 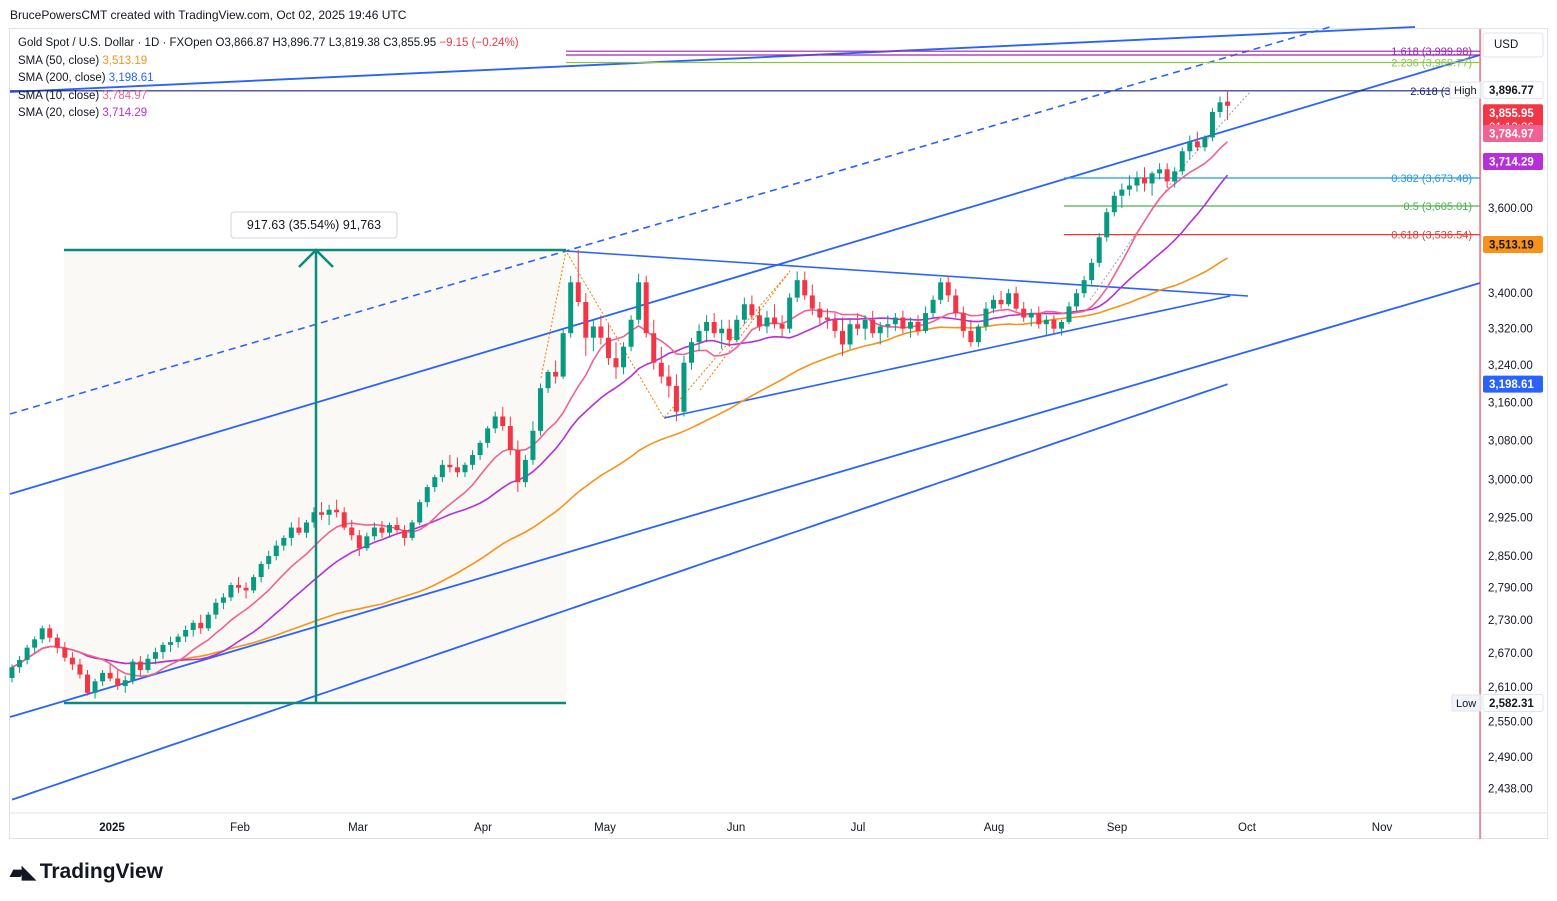 What do you see at coordinates (86, 78) in the screenshot?
I see `legend-sma-200: SMA (200, close) 3,198.61` at bounding box center [86, 78].